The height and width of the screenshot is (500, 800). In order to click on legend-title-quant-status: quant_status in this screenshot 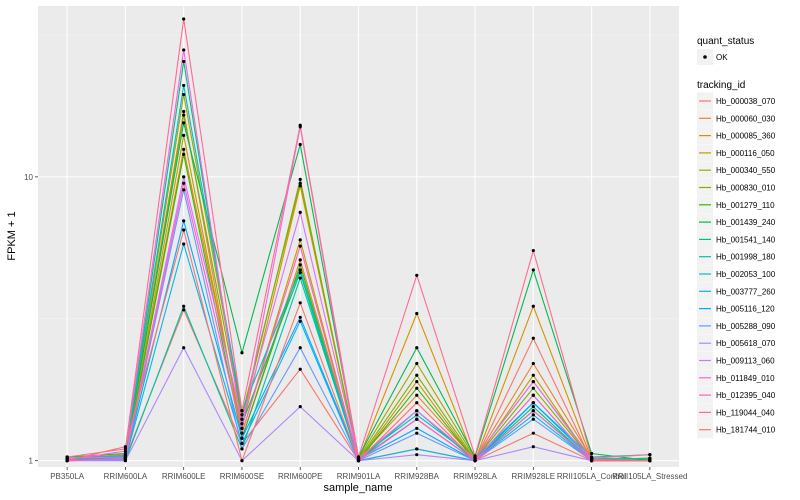, I will do `click(725, 41)`.